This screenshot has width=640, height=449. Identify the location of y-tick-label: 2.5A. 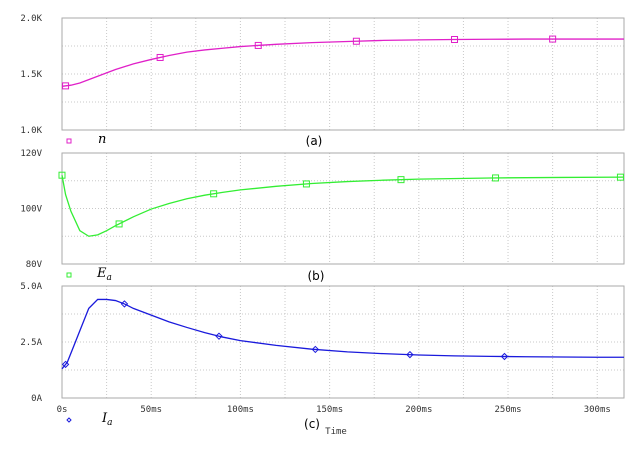
(31, 343).